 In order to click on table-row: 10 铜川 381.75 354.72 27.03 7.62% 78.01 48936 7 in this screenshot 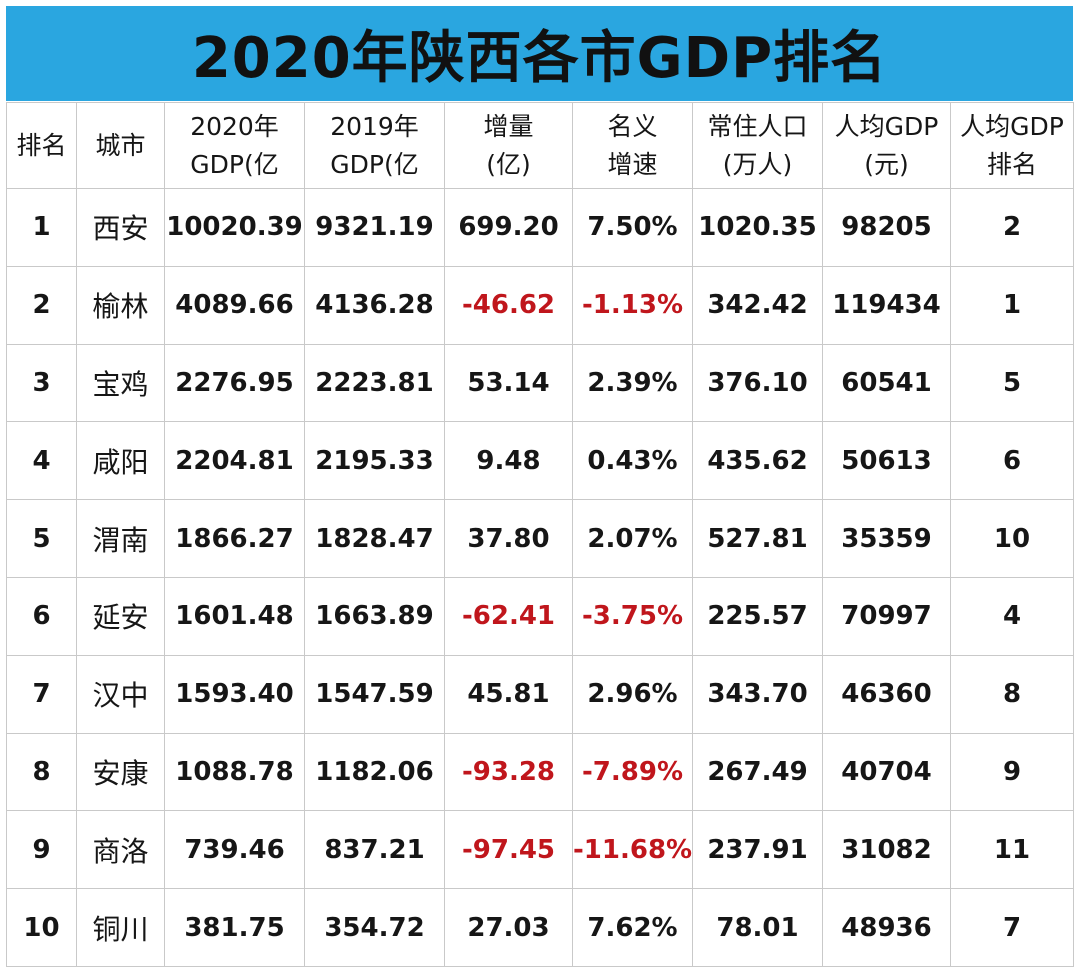, I will do `click(540, 927)`.